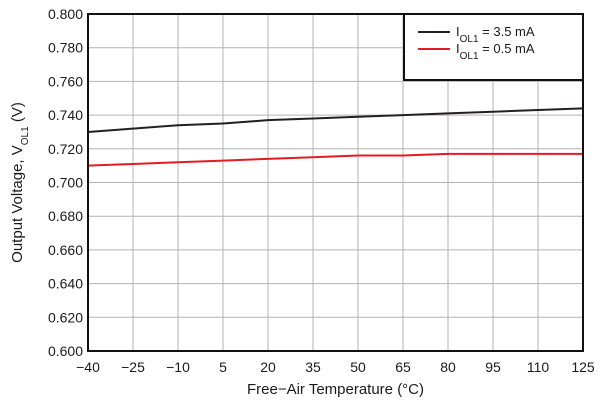 The height and width of the screenshot is (402, 600). Describe the element at coordinates (65, 81) in the screenshot. I see `y-tick-label: 0.760` at that location.